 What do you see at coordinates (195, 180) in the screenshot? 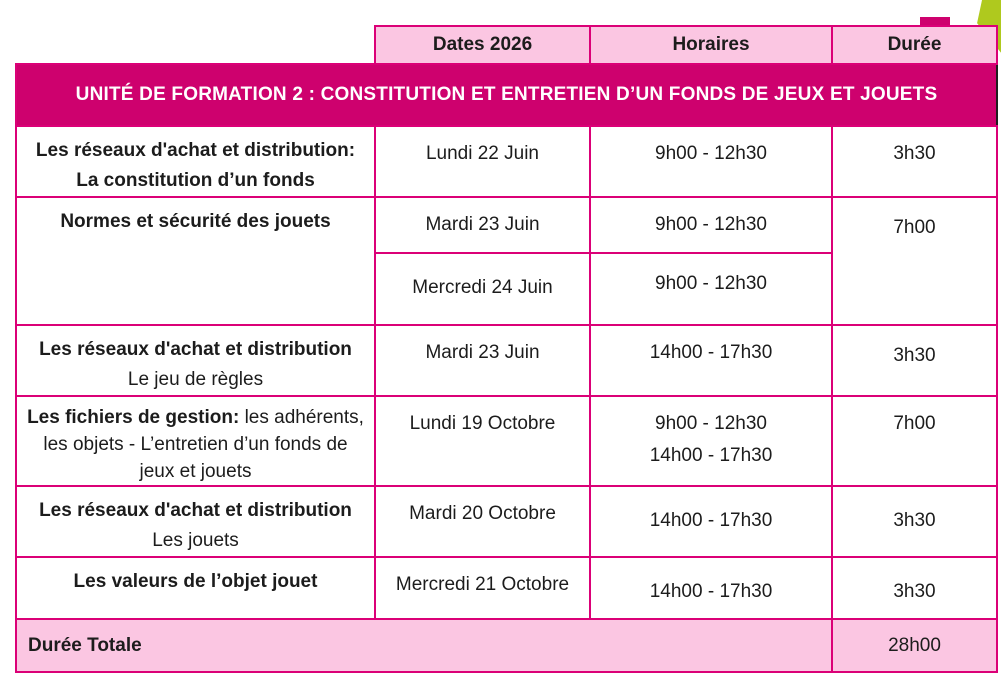
I see `course-line-2: La constitution d’un fonds` at bounding box center [195, 180].